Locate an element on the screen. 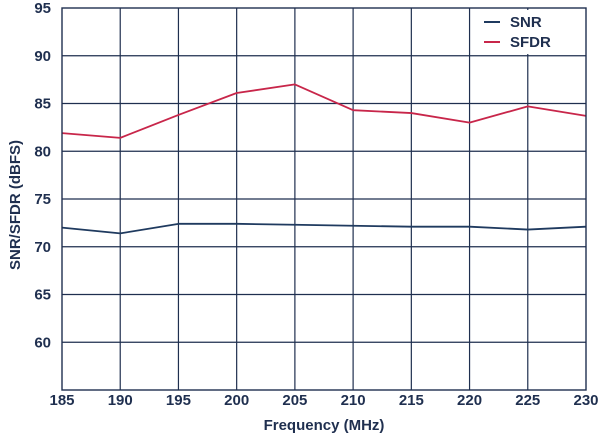  x-tick-label: 190 is located at coordinates (120, 400).